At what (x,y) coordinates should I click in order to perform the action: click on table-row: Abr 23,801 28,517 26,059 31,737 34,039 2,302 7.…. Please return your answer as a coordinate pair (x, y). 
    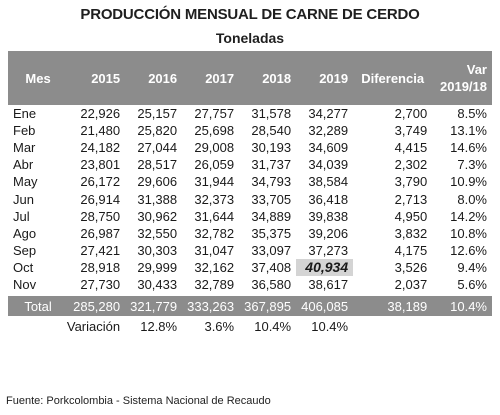
    Looking at the image, I should click on (250, 164).